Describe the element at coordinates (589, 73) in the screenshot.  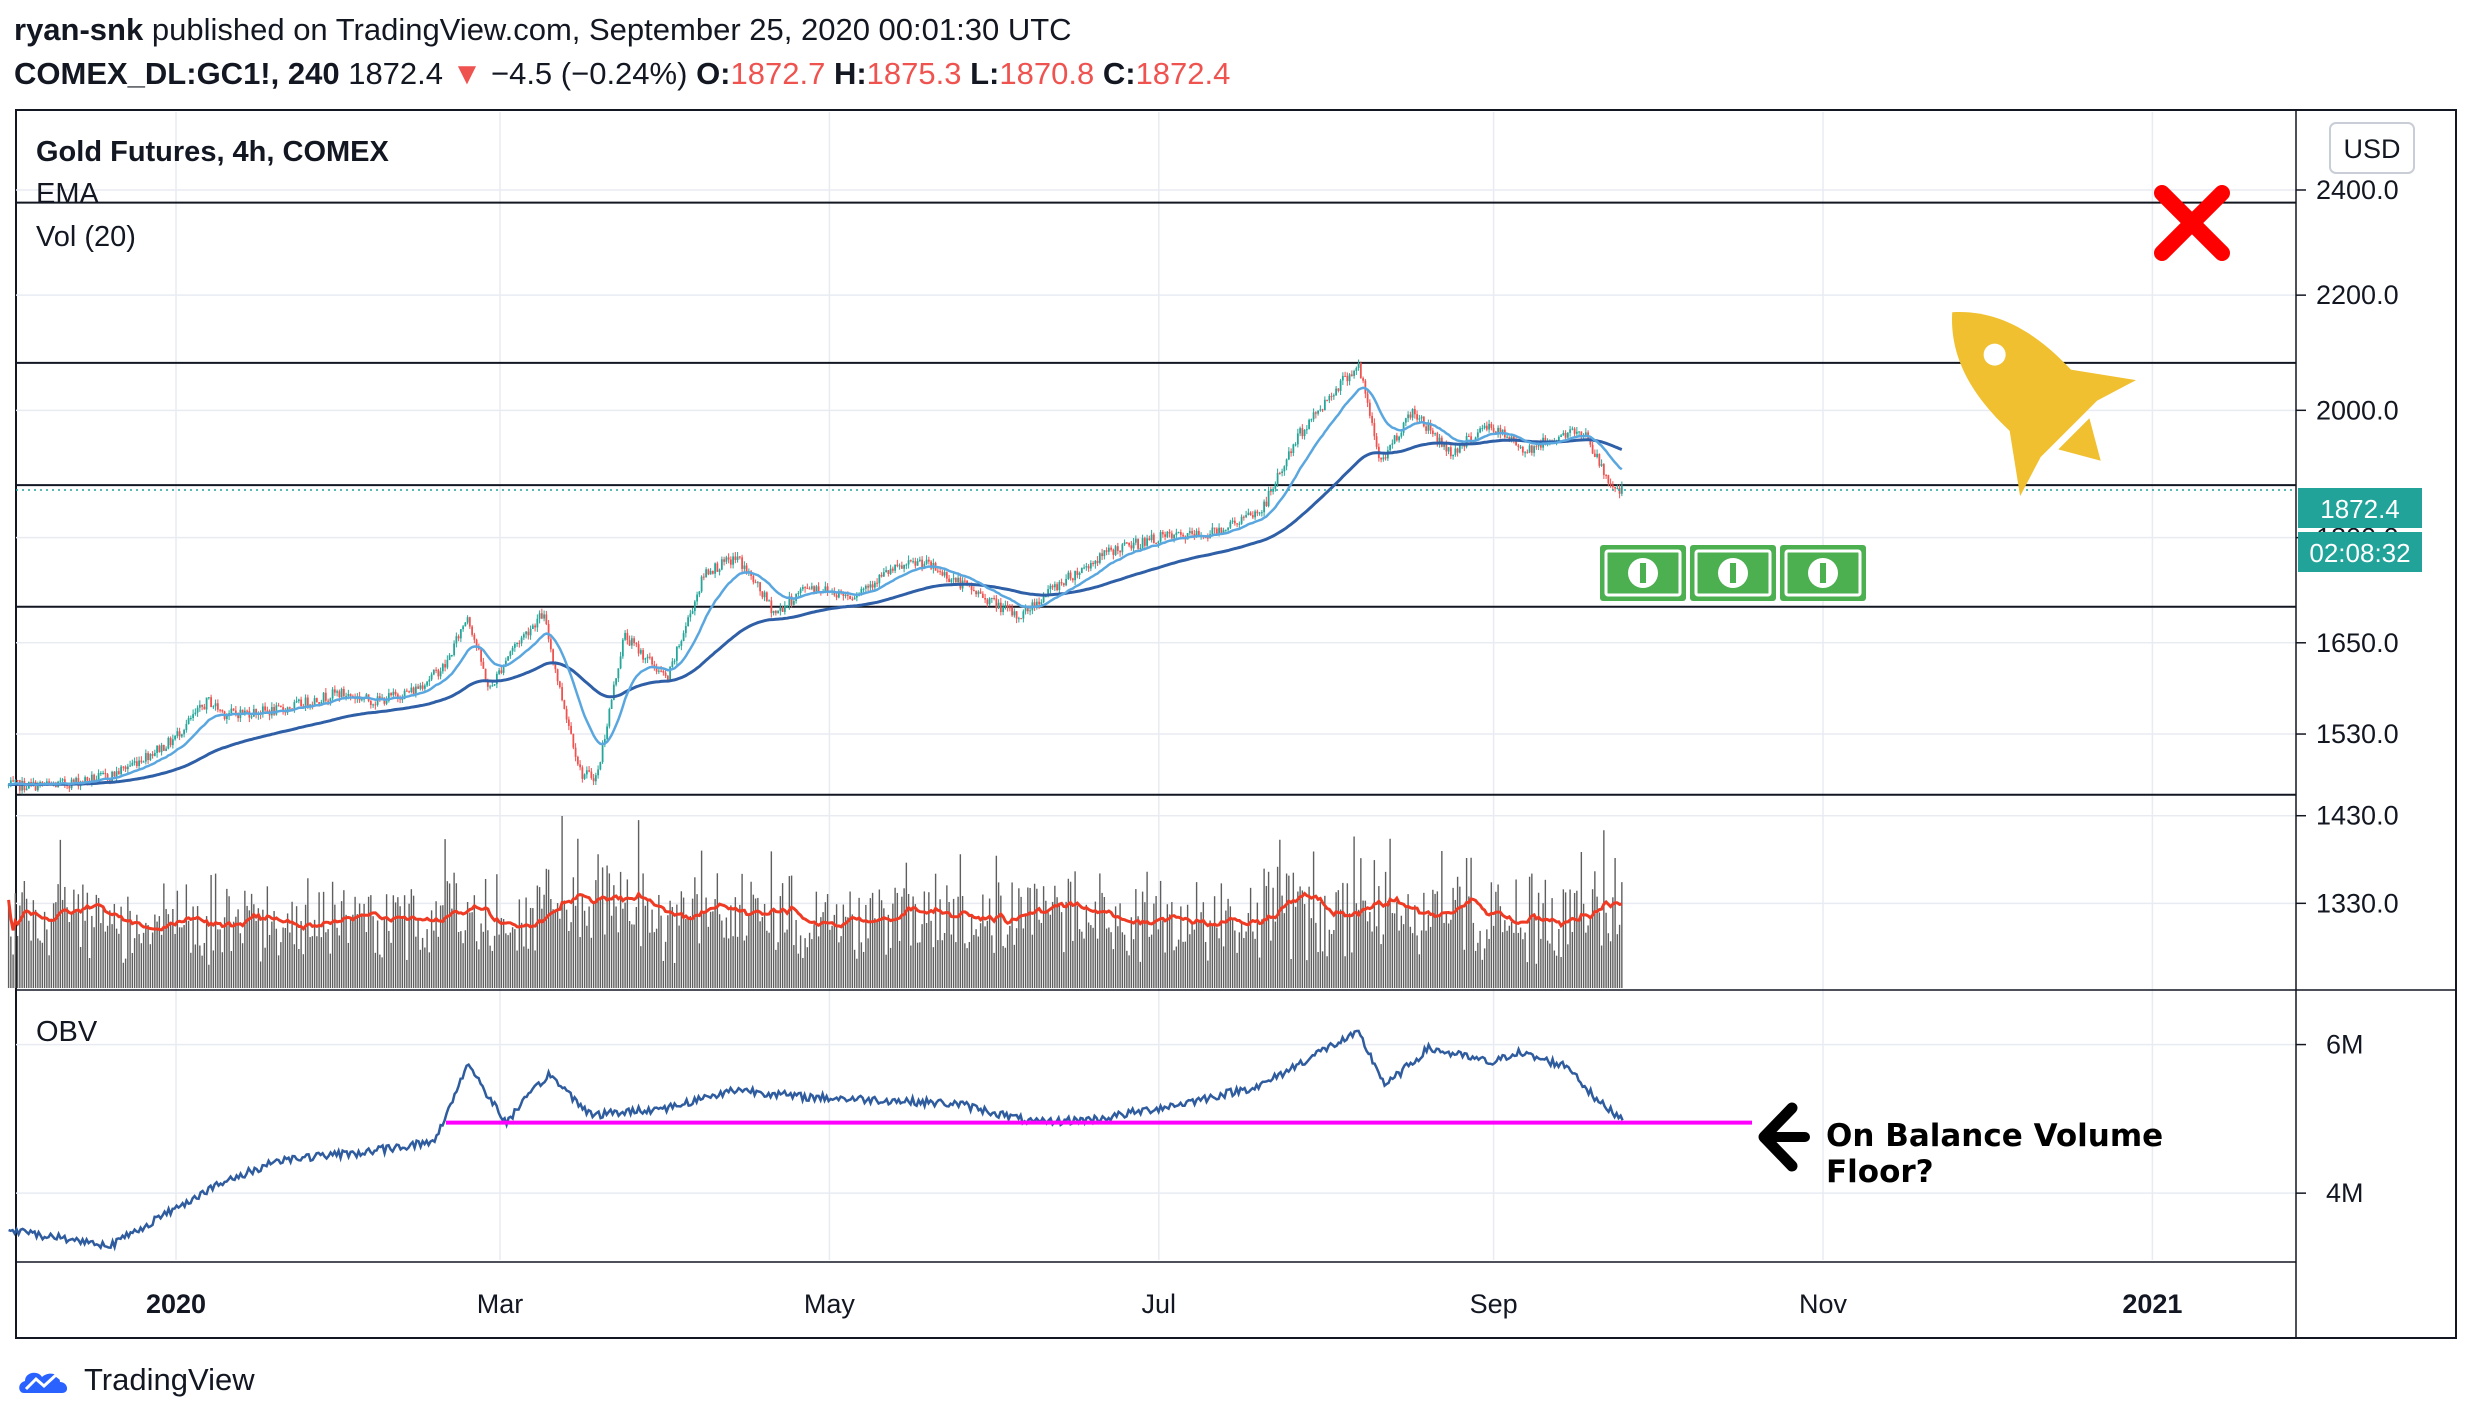
I see `price-change: −4.5 (−0.24%)` at that location.